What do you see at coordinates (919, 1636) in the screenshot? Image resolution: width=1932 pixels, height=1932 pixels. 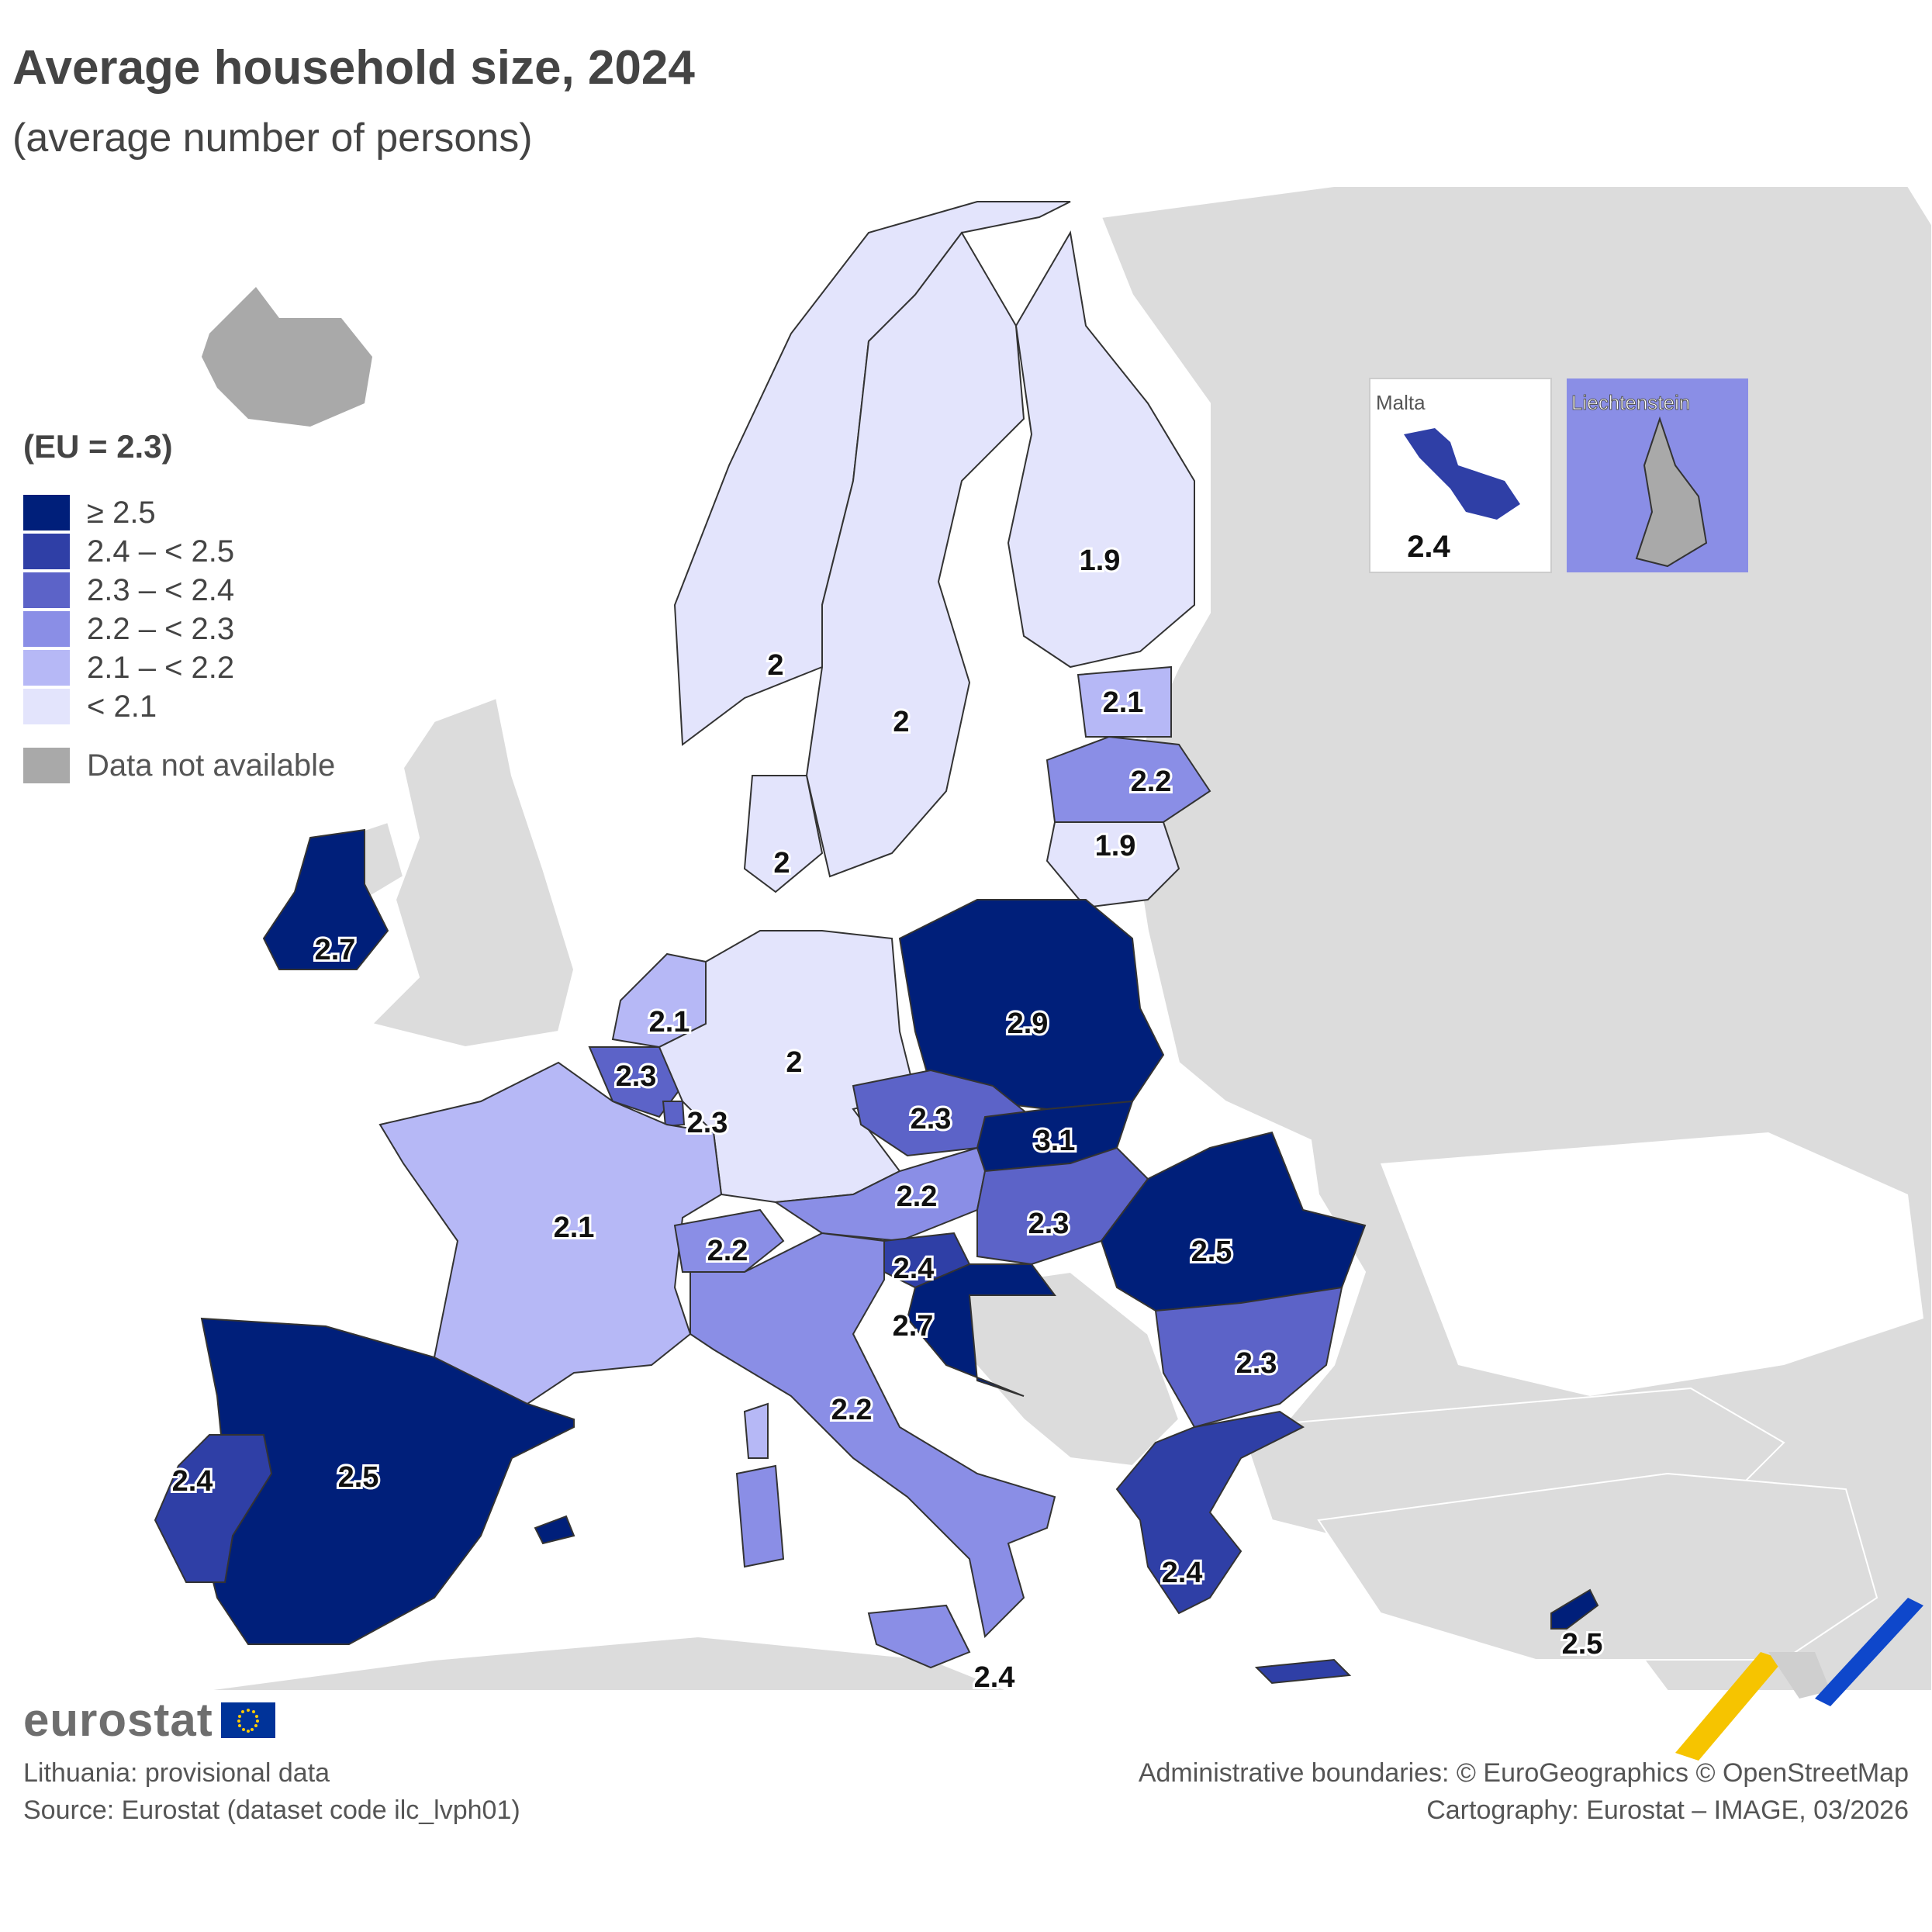 I see `island-sicily` at bounding box center [919, 1636].